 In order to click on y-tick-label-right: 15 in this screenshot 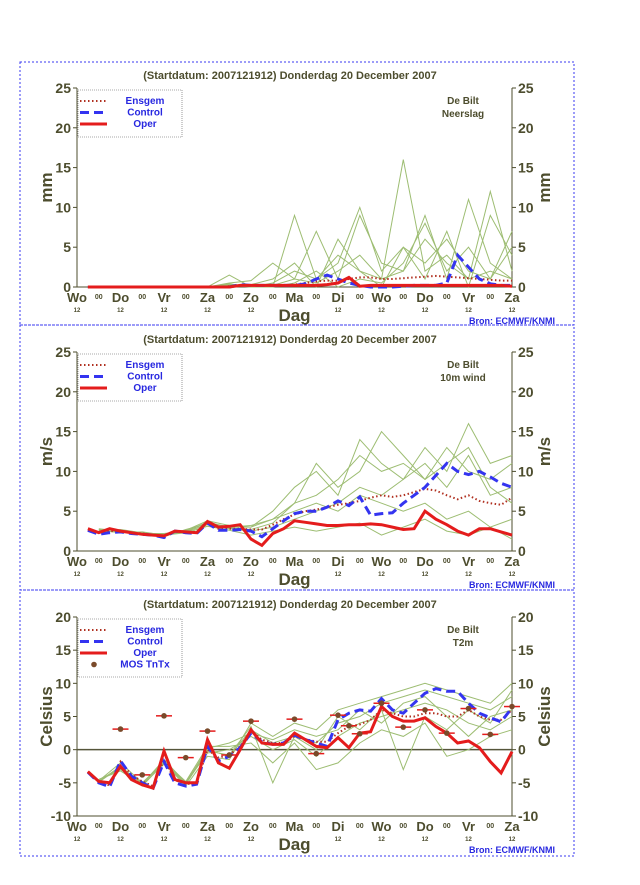, I will do `click(526, 168)`.